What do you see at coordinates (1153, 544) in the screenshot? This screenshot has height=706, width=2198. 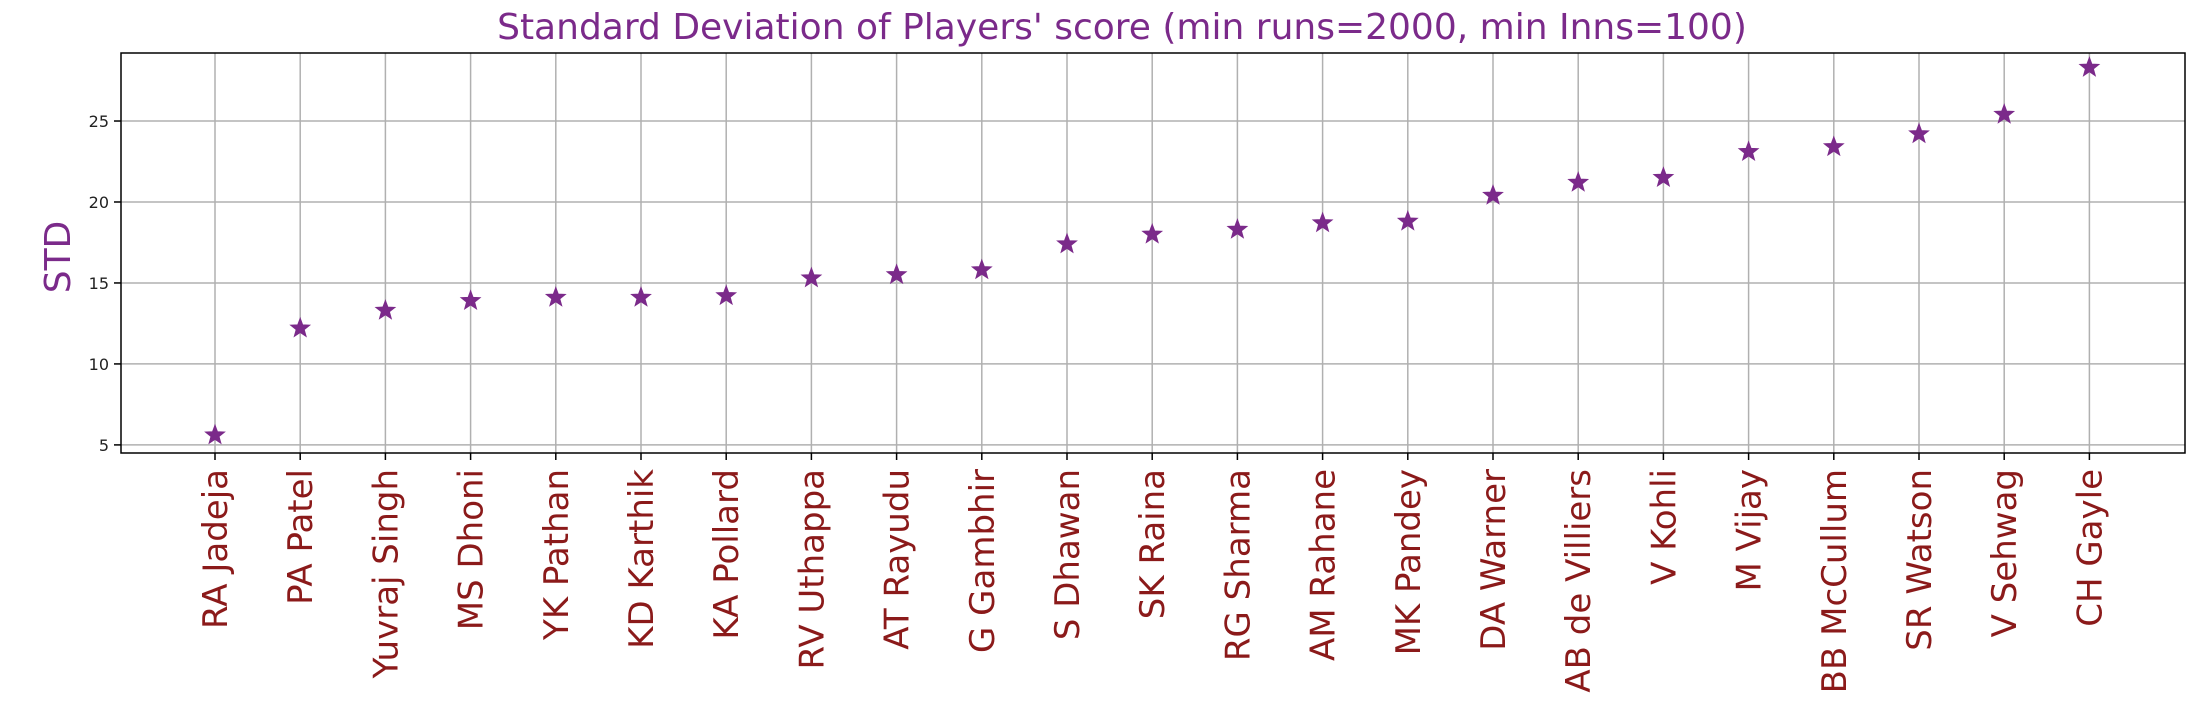 I see `x-tick-label: SK Raina` at bounding box center [1153, 544].